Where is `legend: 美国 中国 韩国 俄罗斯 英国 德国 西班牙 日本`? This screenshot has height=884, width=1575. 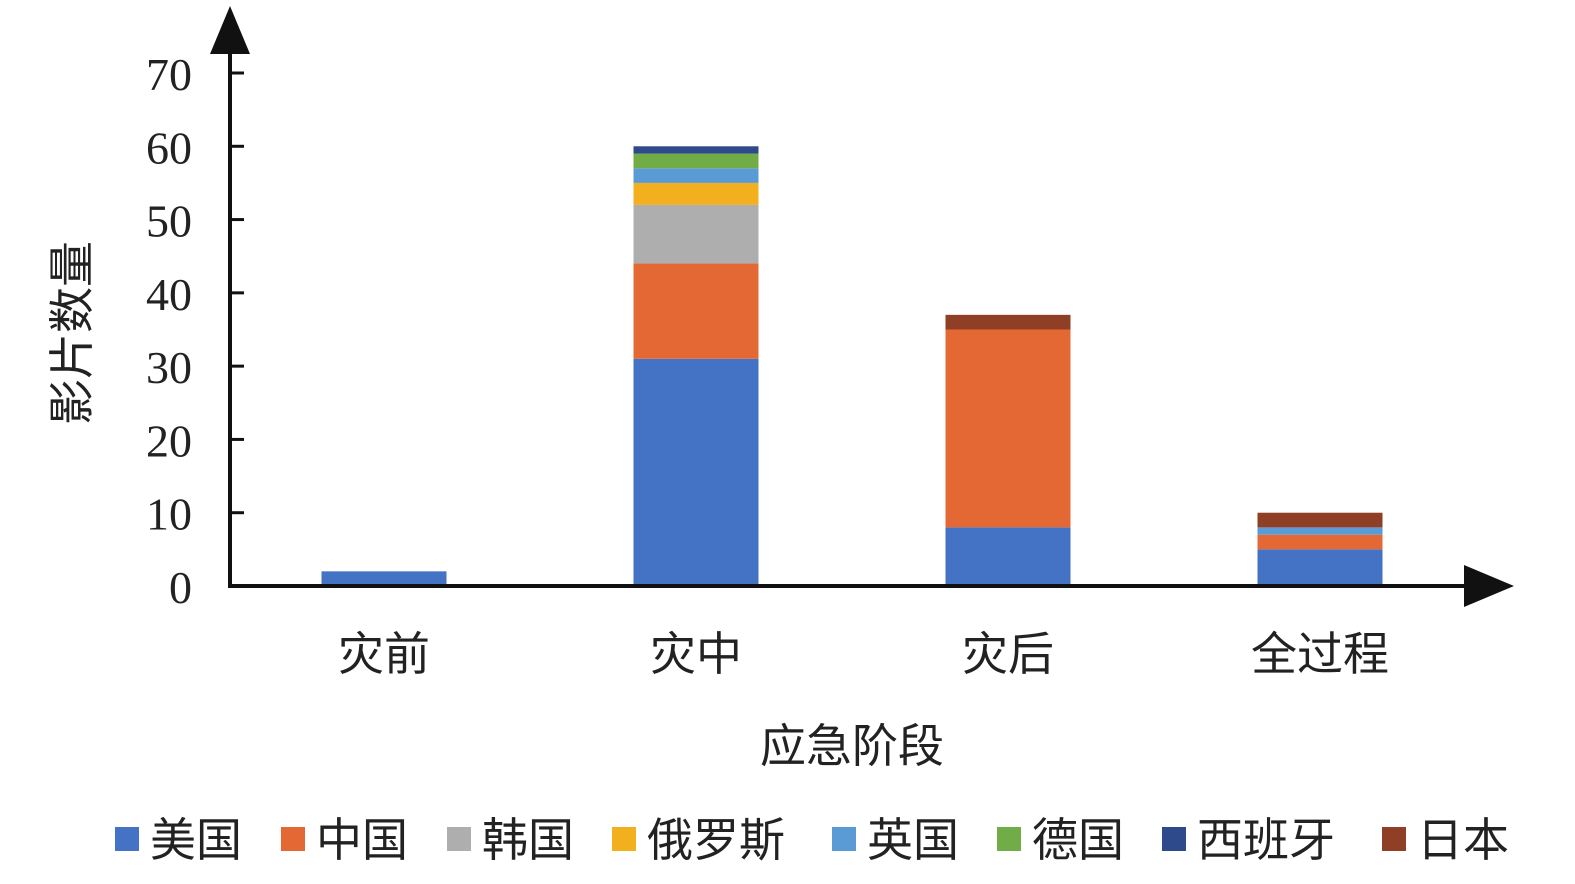
legend: 美国 中国 韩国 俄罗斯 英国 德国 西班牙 日本 is located at coordinates (812, 840).